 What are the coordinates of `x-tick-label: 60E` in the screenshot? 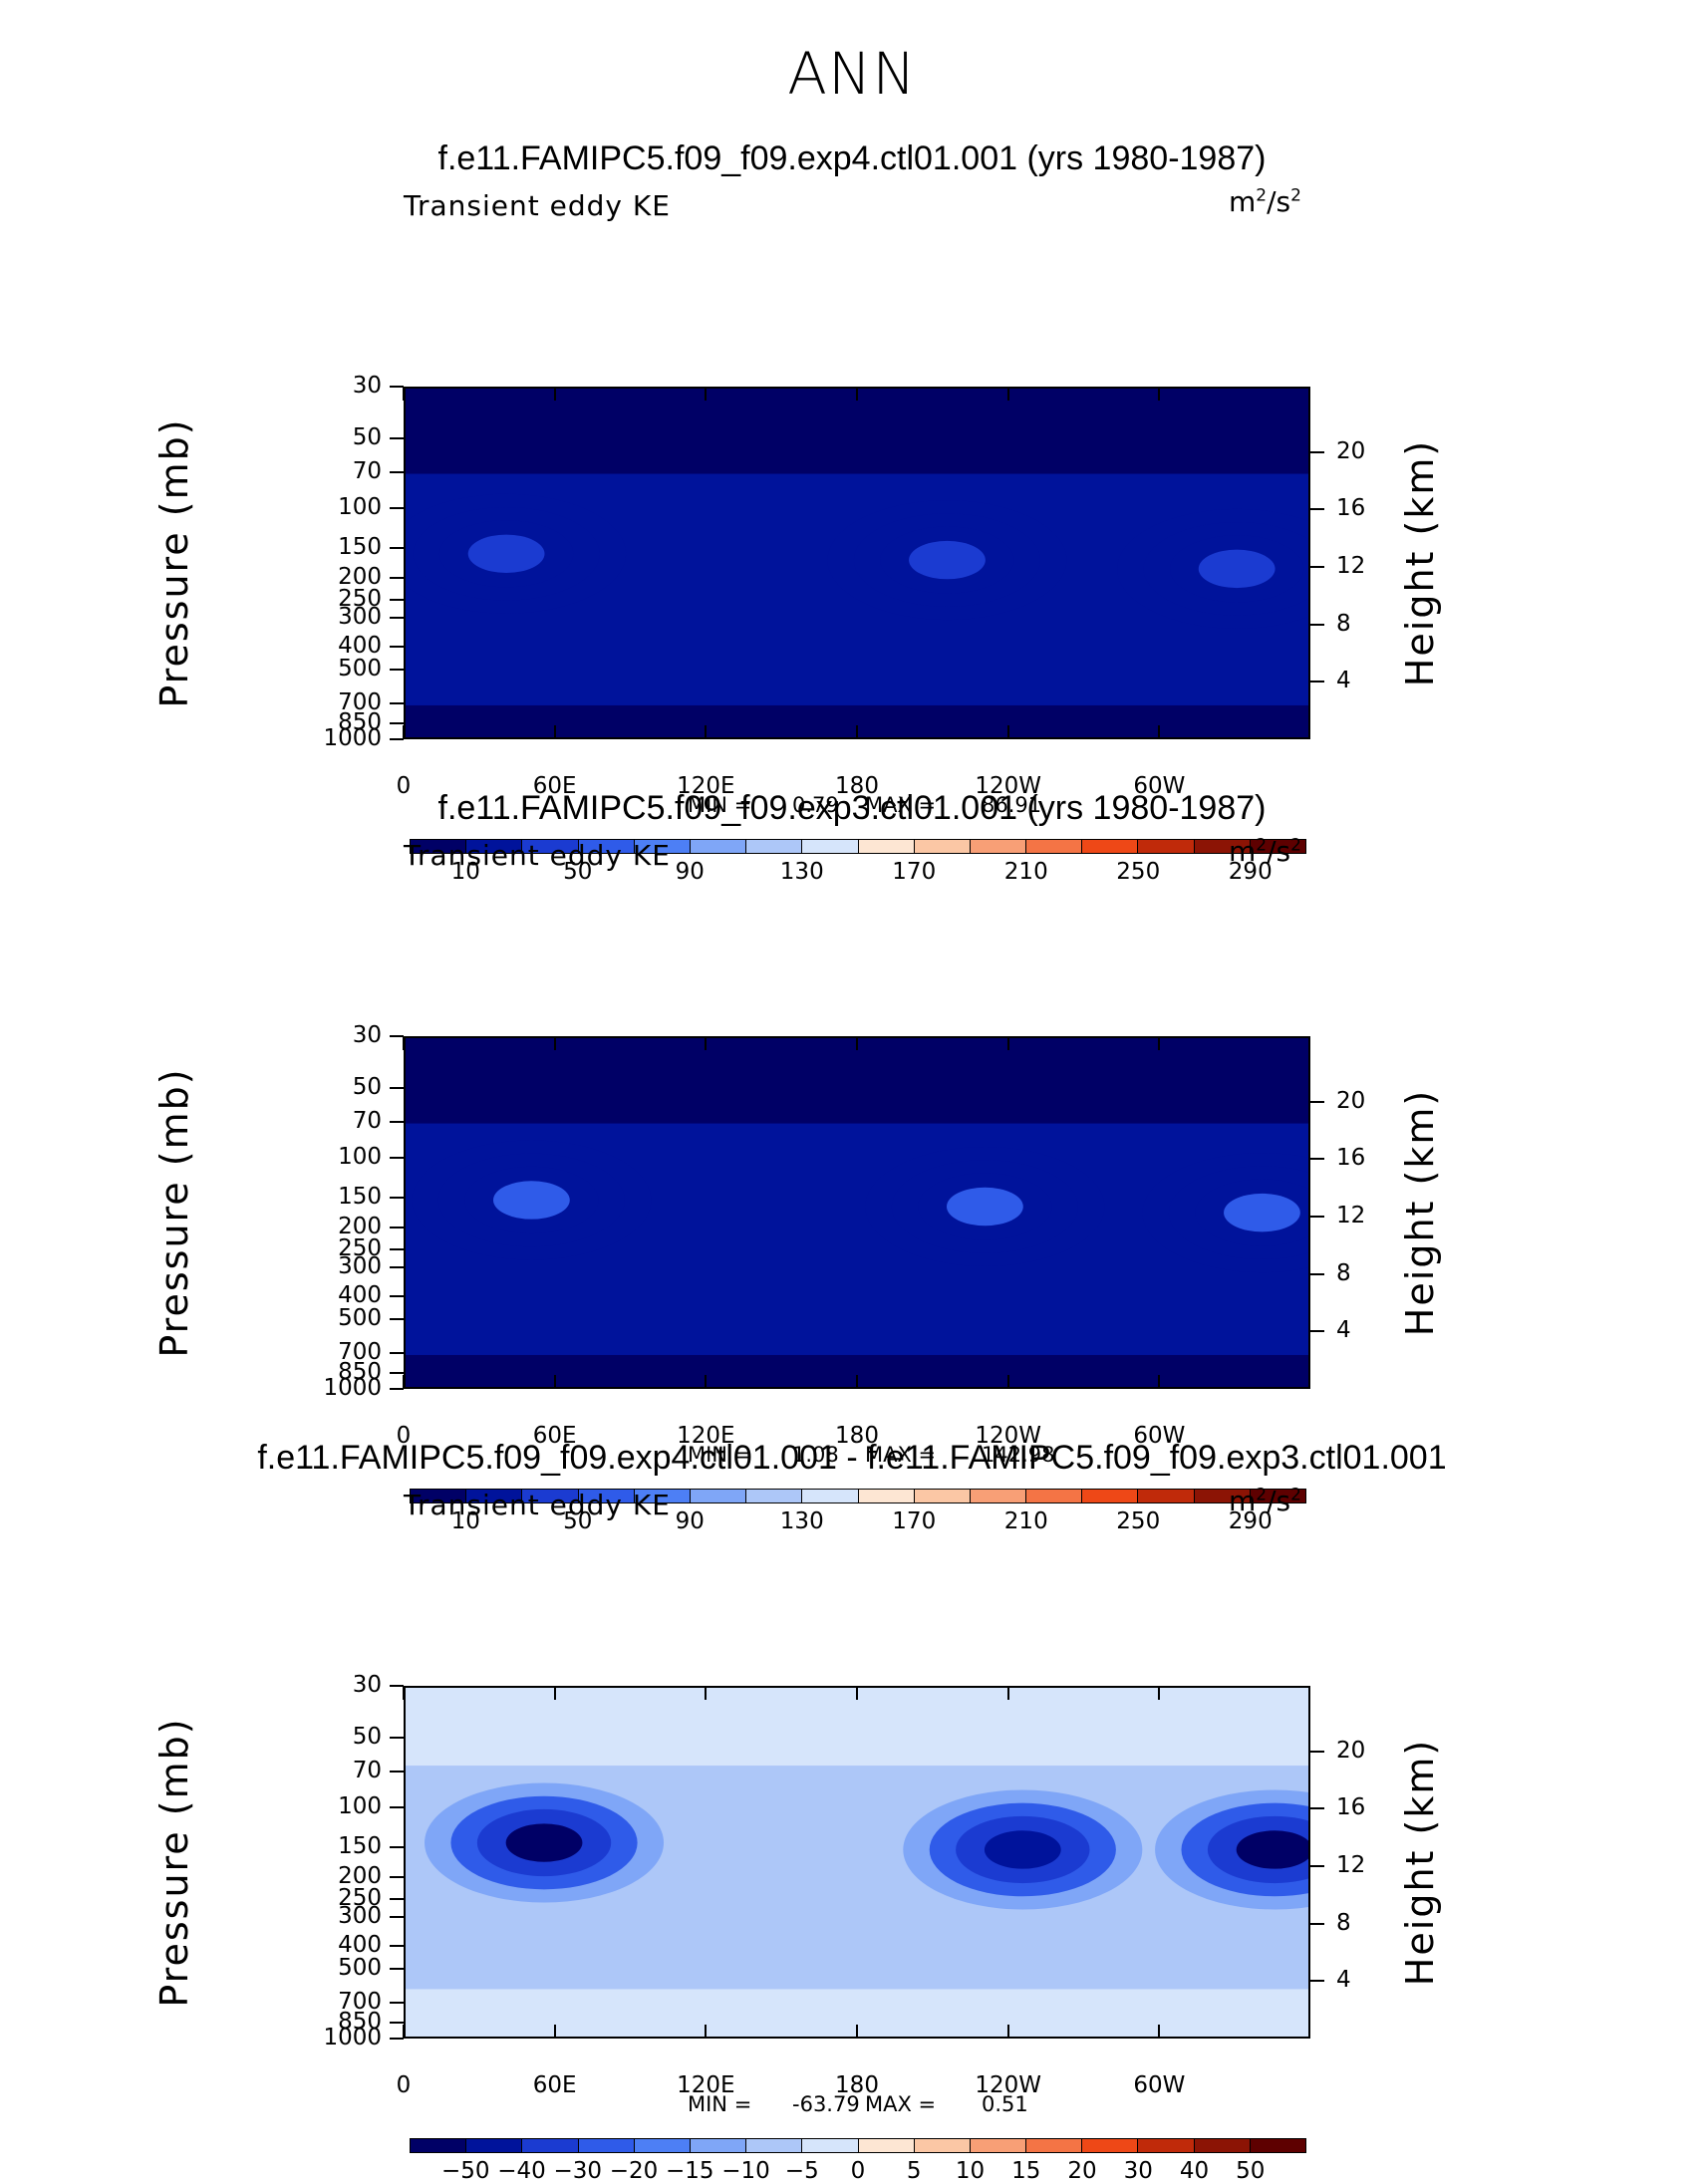 It's located at (554, 2085).